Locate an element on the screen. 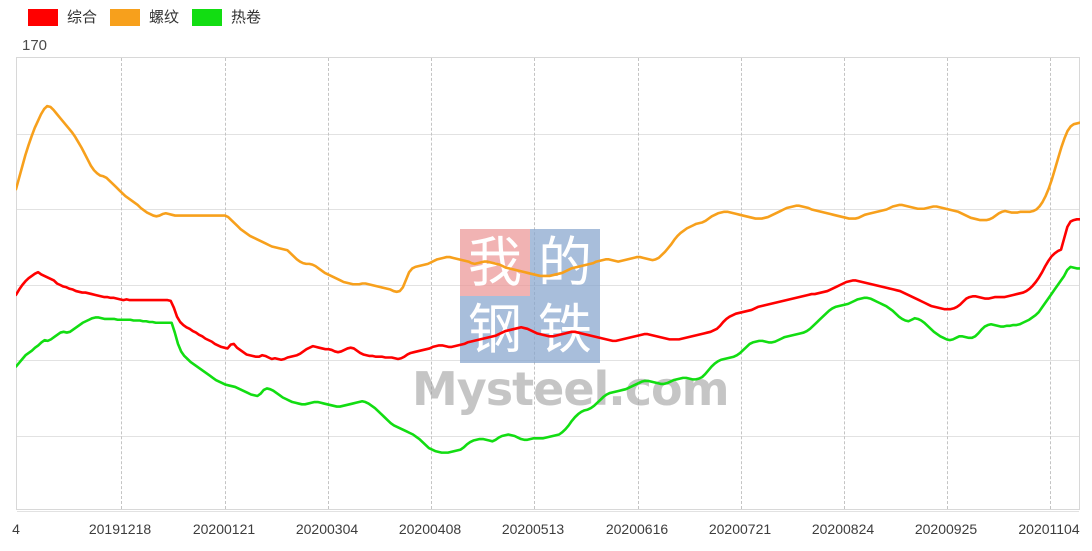  x-tick-label: 20200513 is located at coordinates (533, 529).